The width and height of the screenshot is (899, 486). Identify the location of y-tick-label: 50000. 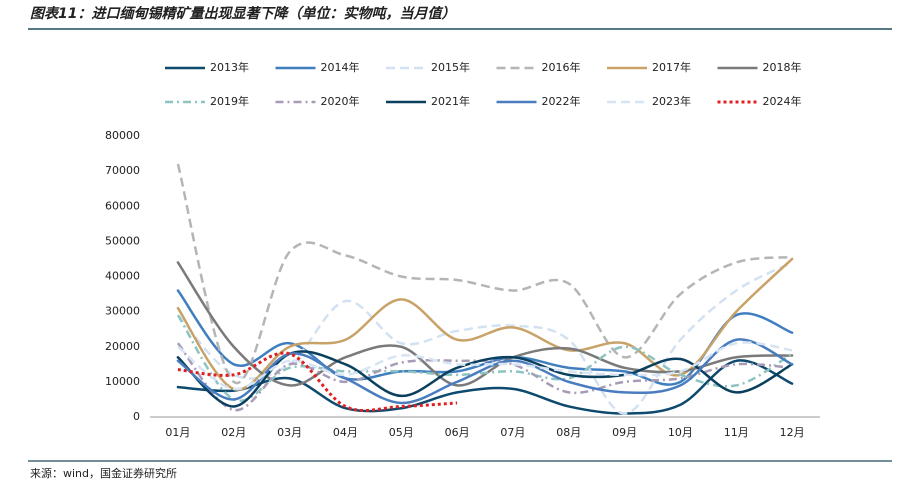
(122, 240).